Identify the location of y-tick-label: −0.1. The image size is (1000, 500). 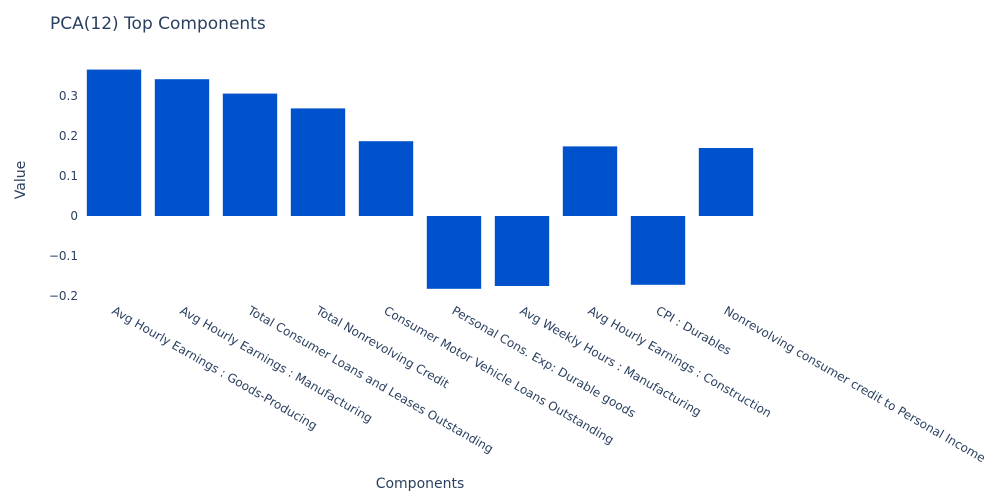
(63, 256).